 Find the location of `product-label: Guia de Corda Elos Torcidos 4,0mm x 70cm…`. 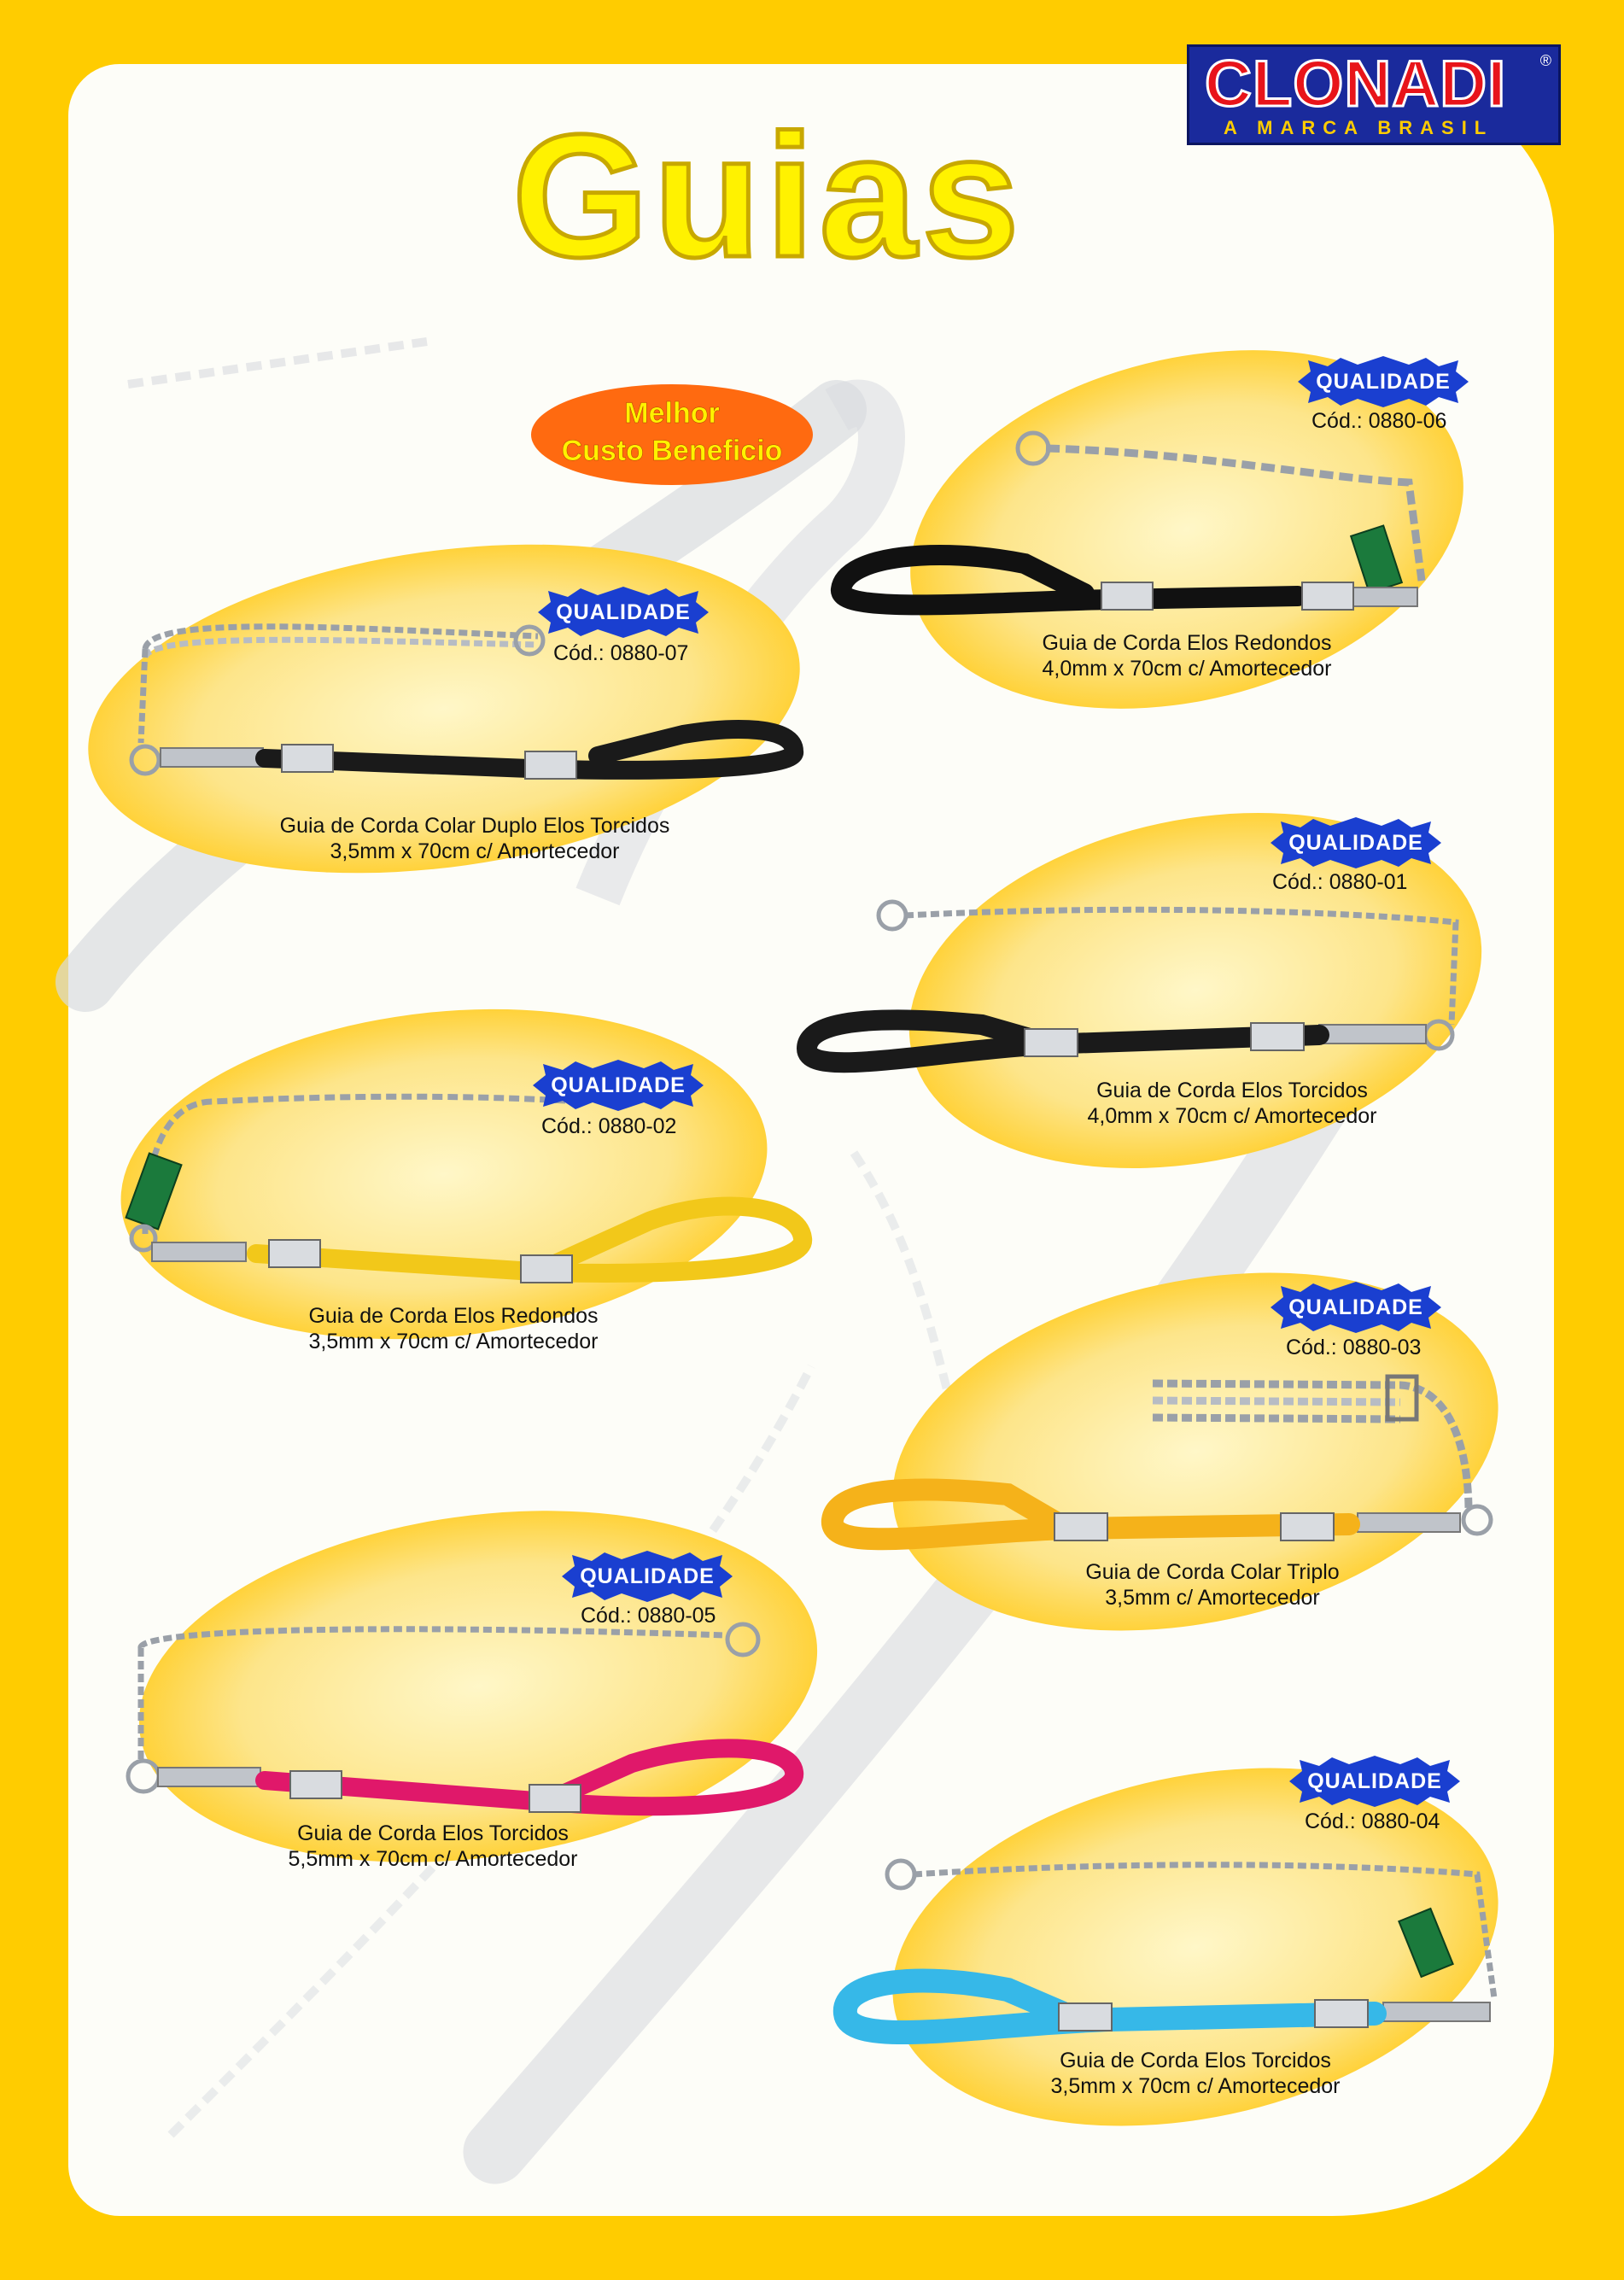

product-label: Guia de Corda Elos Torcidos 4,0mm x 70cm… is located at coordinates (1232, 1103).